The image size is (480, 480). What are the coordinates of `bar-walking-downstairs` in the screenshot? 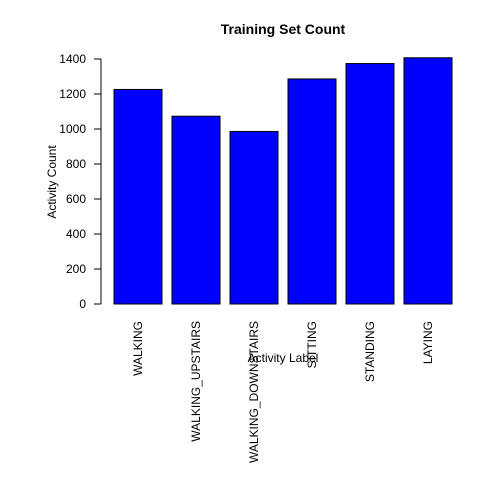 It's located at (254, 217).